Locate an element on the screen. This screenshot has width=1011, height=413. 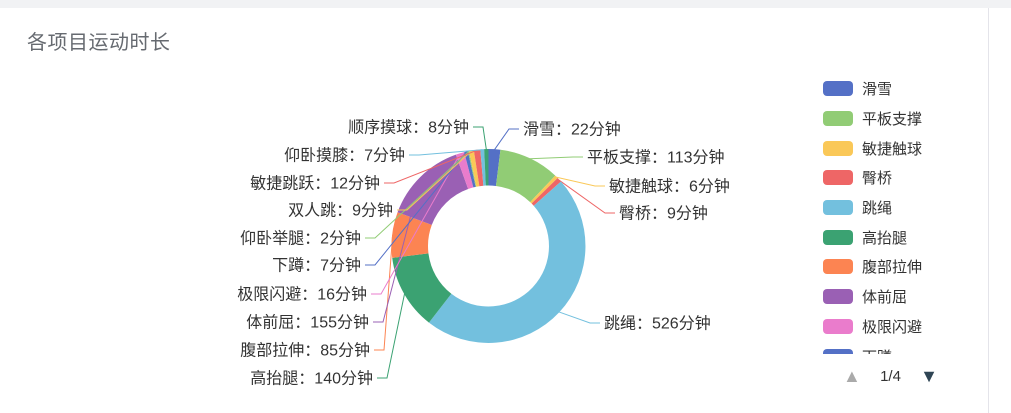
legend-item-label: 滑雪 is located at coordinates (877, 90).